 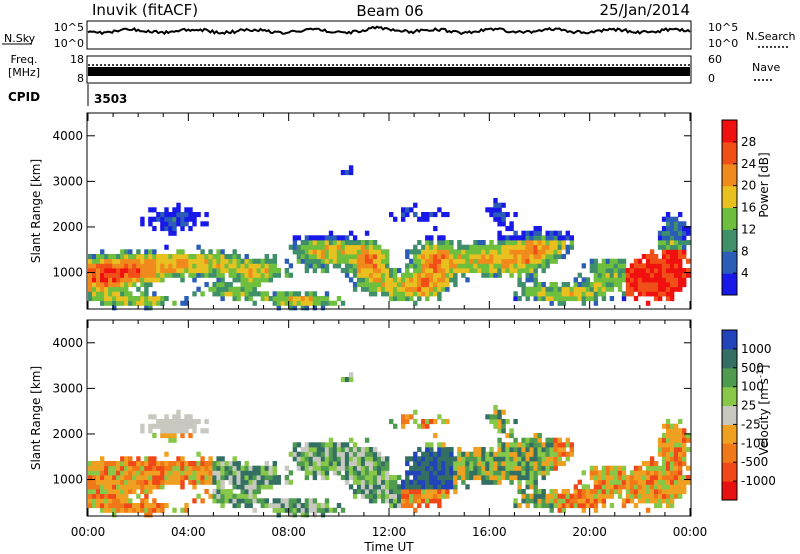 What do you see at coordinates (88, 532) in the screenshot?
I see `x-tick-label: 00:00` at bounding box center [88, 532].